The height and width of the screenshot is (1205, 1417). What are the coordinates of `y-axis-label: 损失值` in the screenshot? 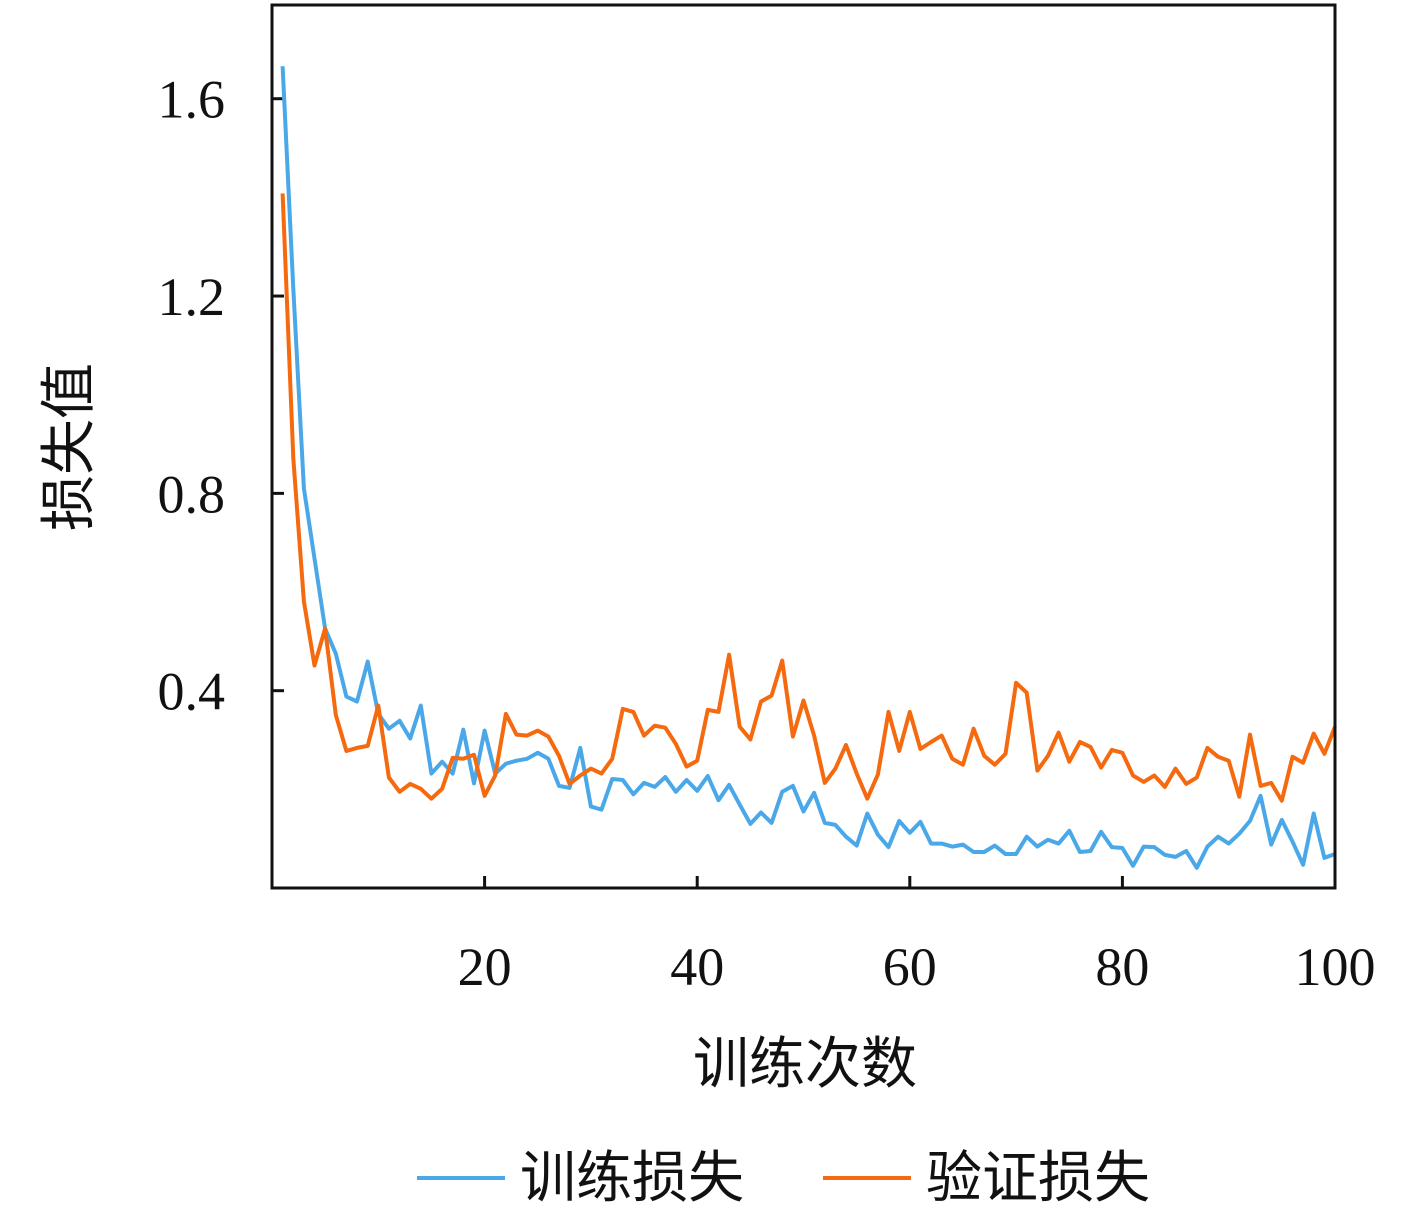 It's located at (69, 447).